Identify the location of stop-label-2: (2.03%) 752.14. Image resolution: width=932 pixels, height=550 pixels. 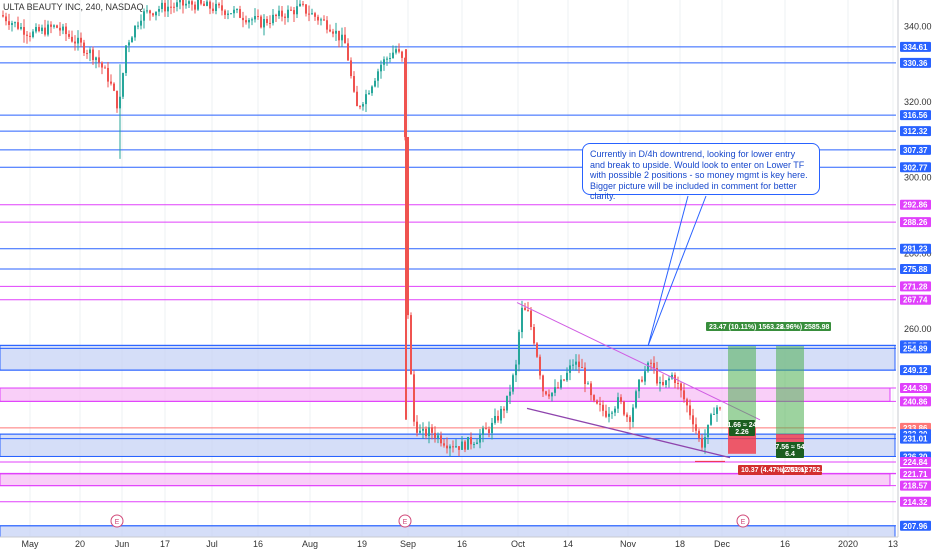
(806, 470).